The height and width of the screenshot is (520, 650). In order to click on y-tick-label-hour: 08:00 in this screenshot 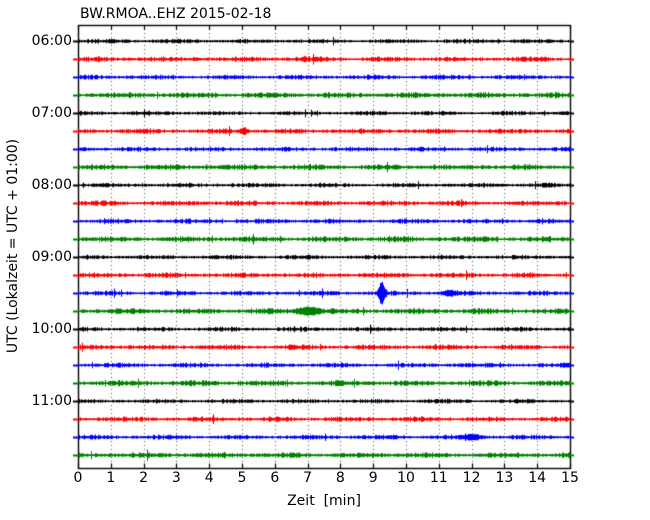, I will do `click(51, 185)`.